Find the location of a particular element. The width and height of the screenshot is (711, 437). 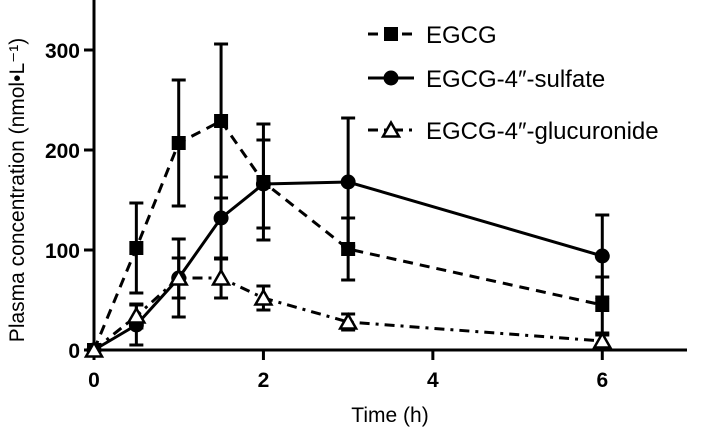

x-tick-label: 0 is located at coordinates (94, 380).